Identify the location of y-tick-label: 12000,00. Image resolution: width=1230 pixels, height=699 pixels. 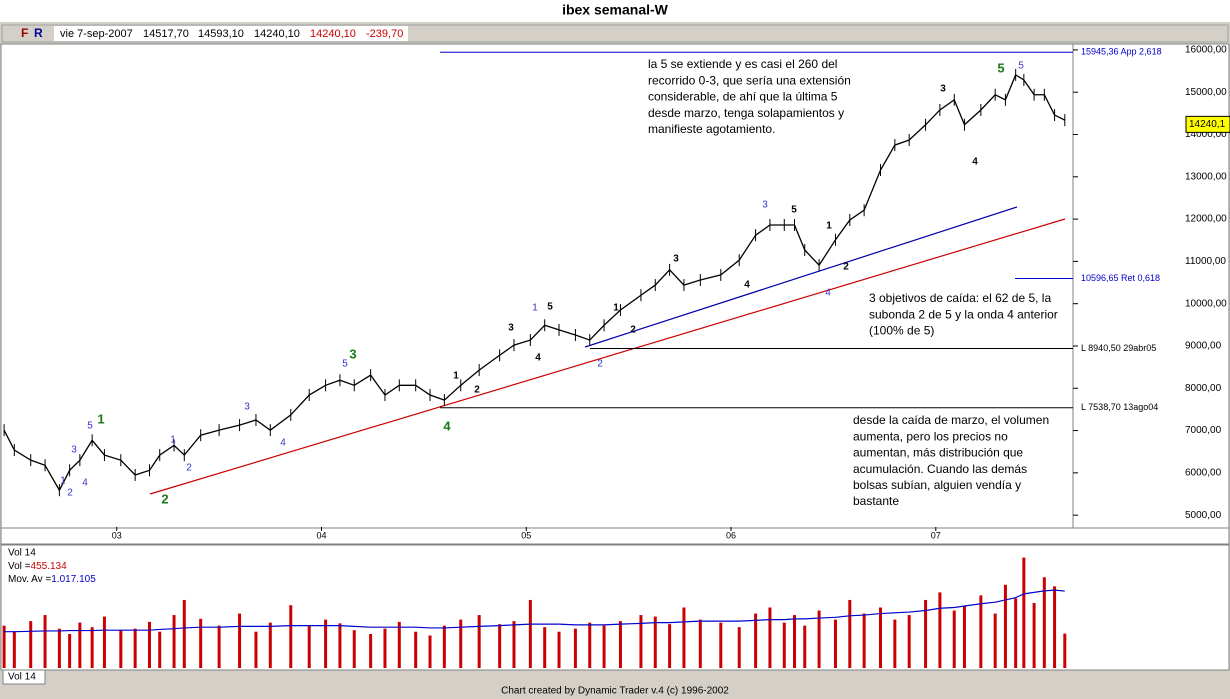
(1206, 219).